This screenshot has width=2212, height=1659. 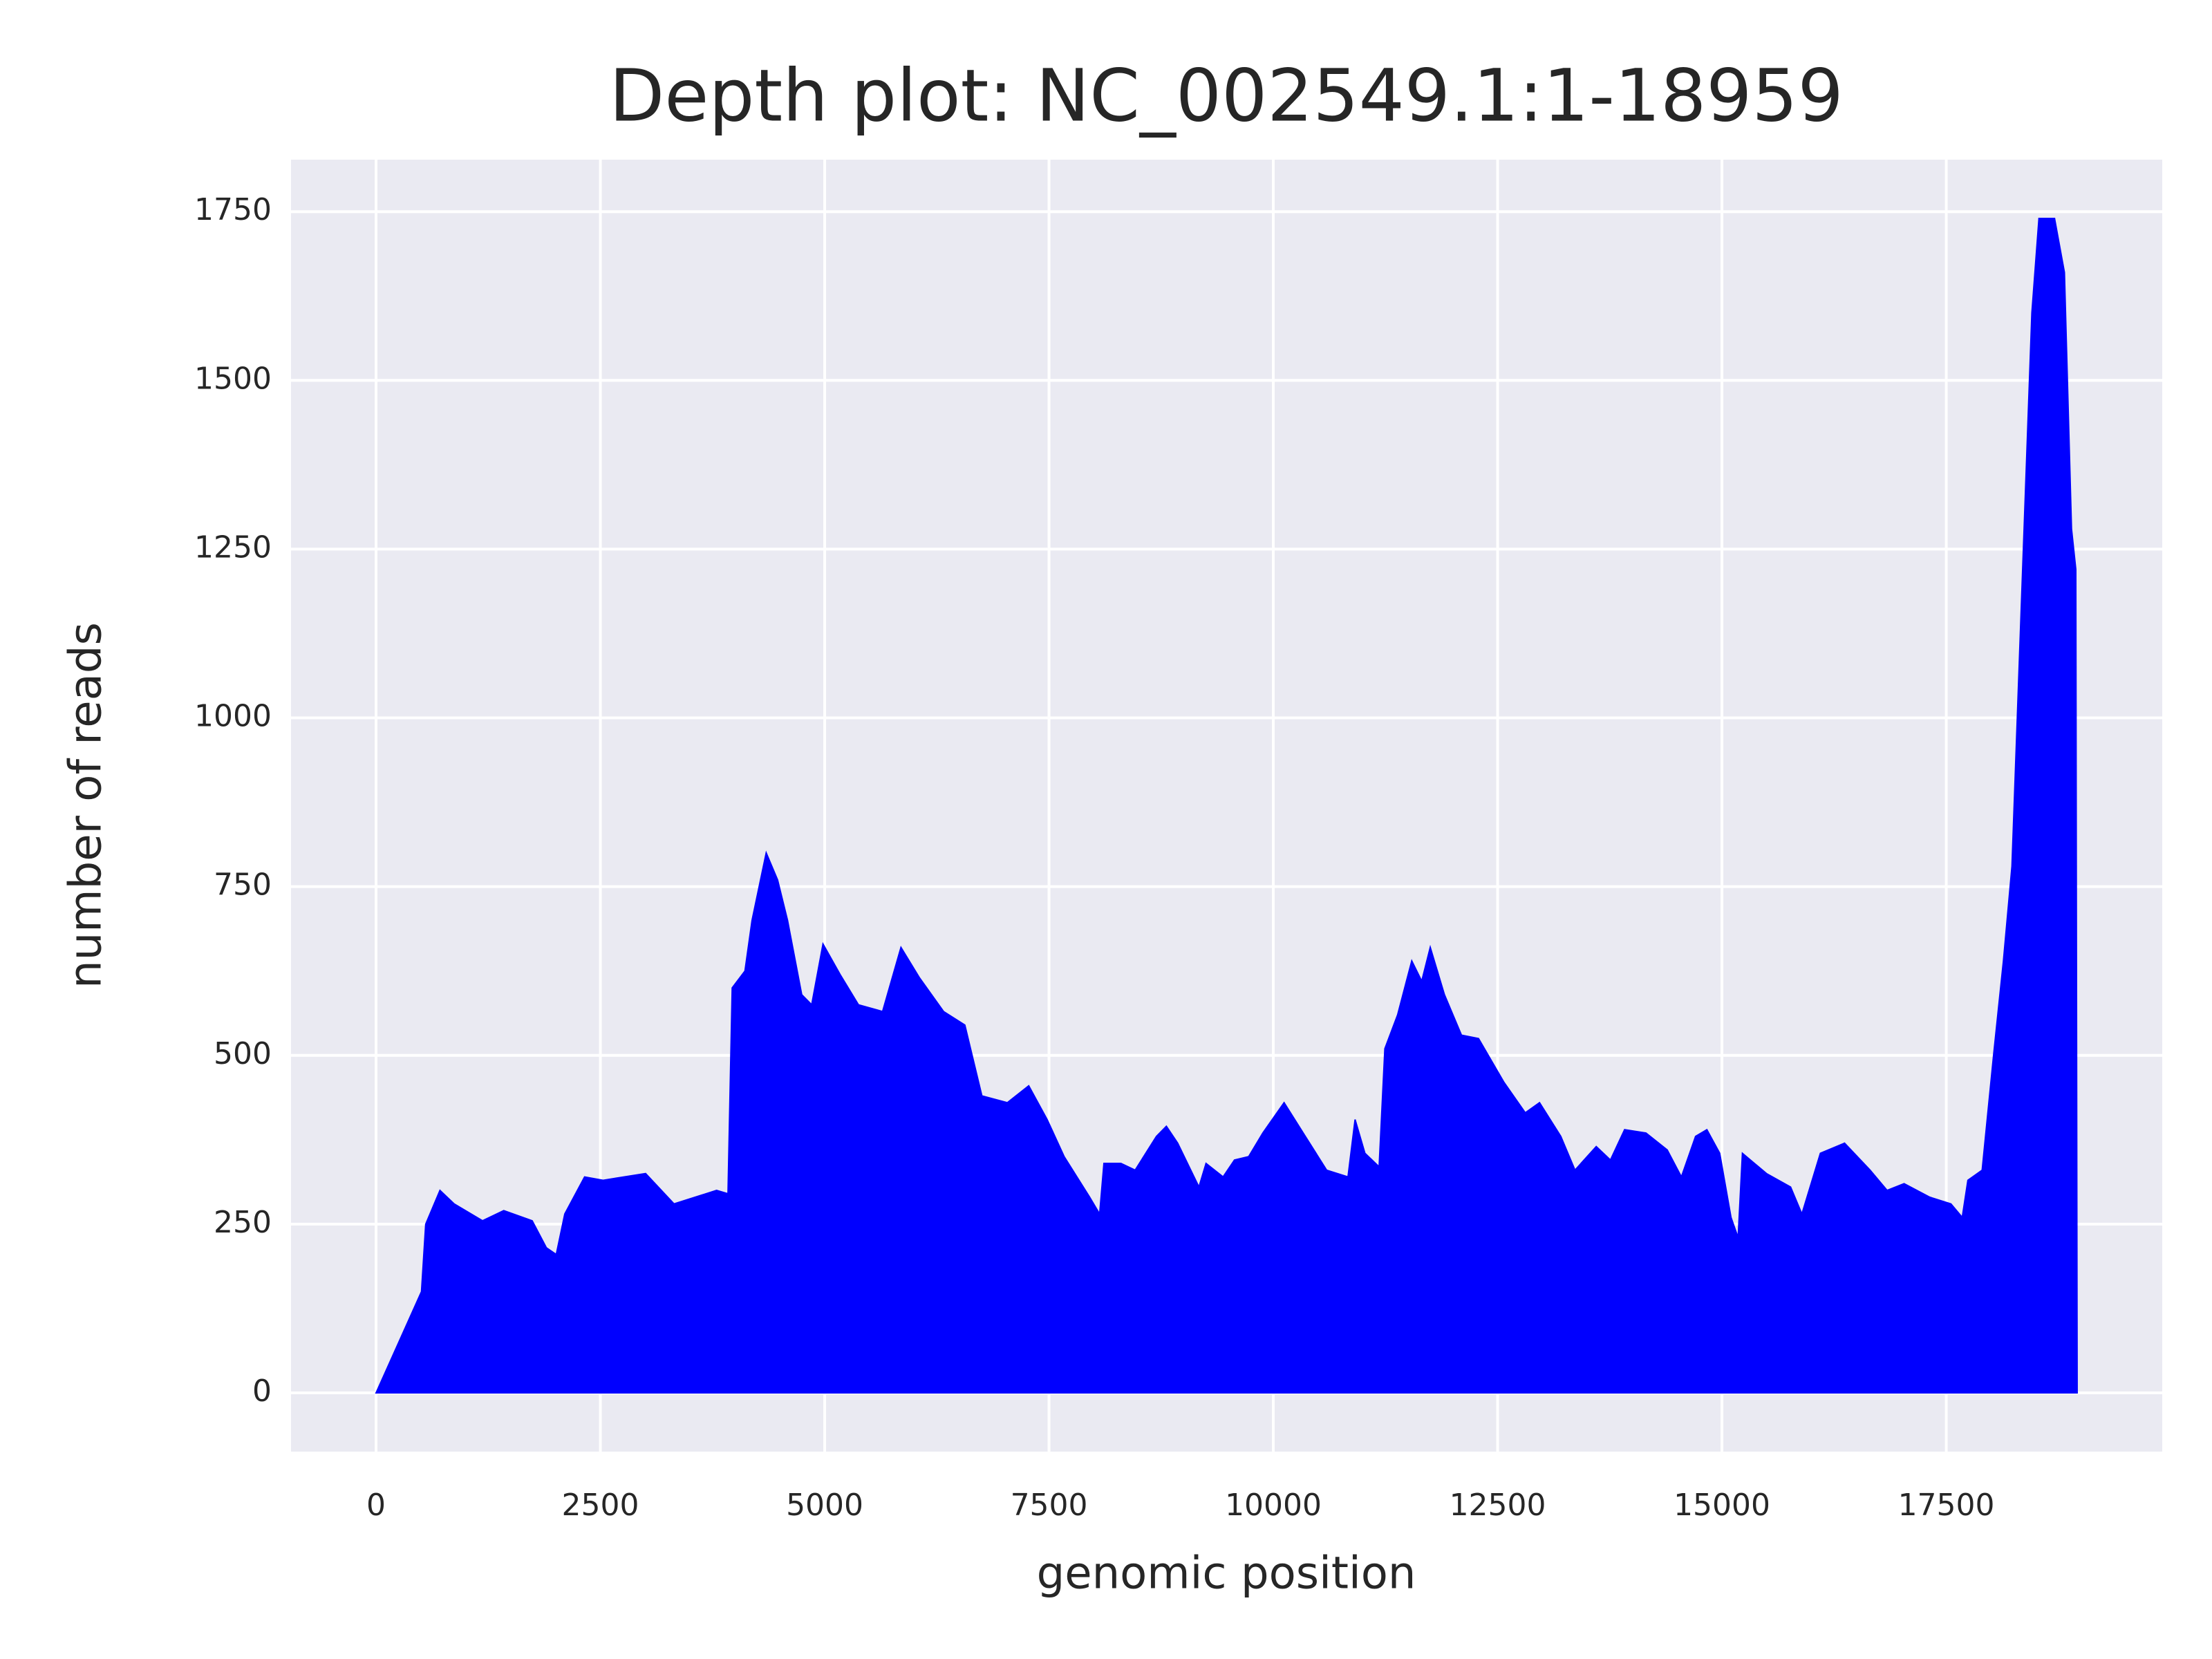 I want to click on y-tick-label: 1250, so click(x=233, y=547).